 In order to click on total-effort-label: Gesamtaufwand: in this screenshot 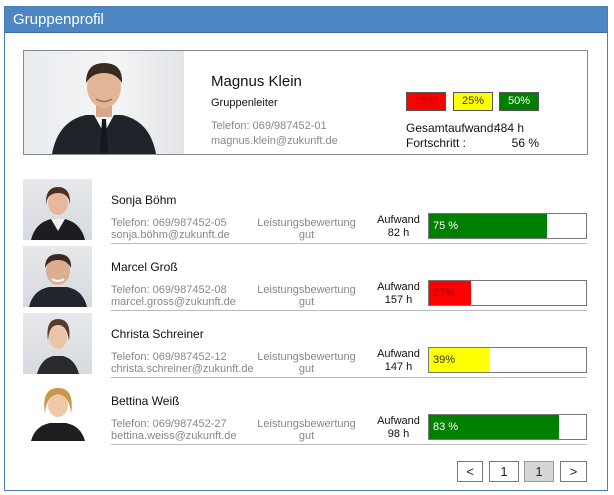, I will do `click(451, 128)`.